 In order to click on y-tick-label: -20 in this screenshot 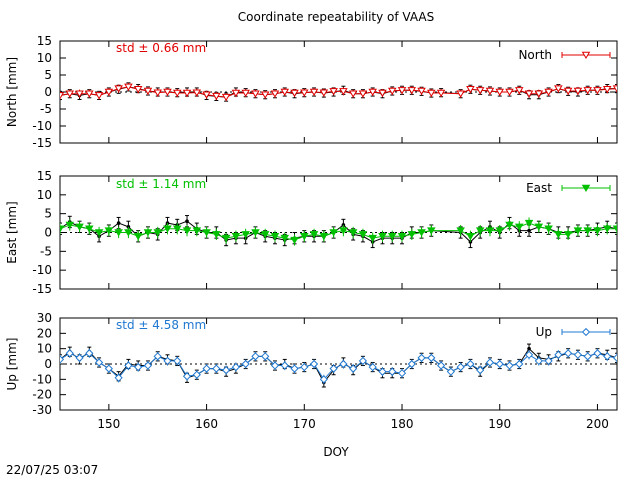, I will do `click(42, 395)`.